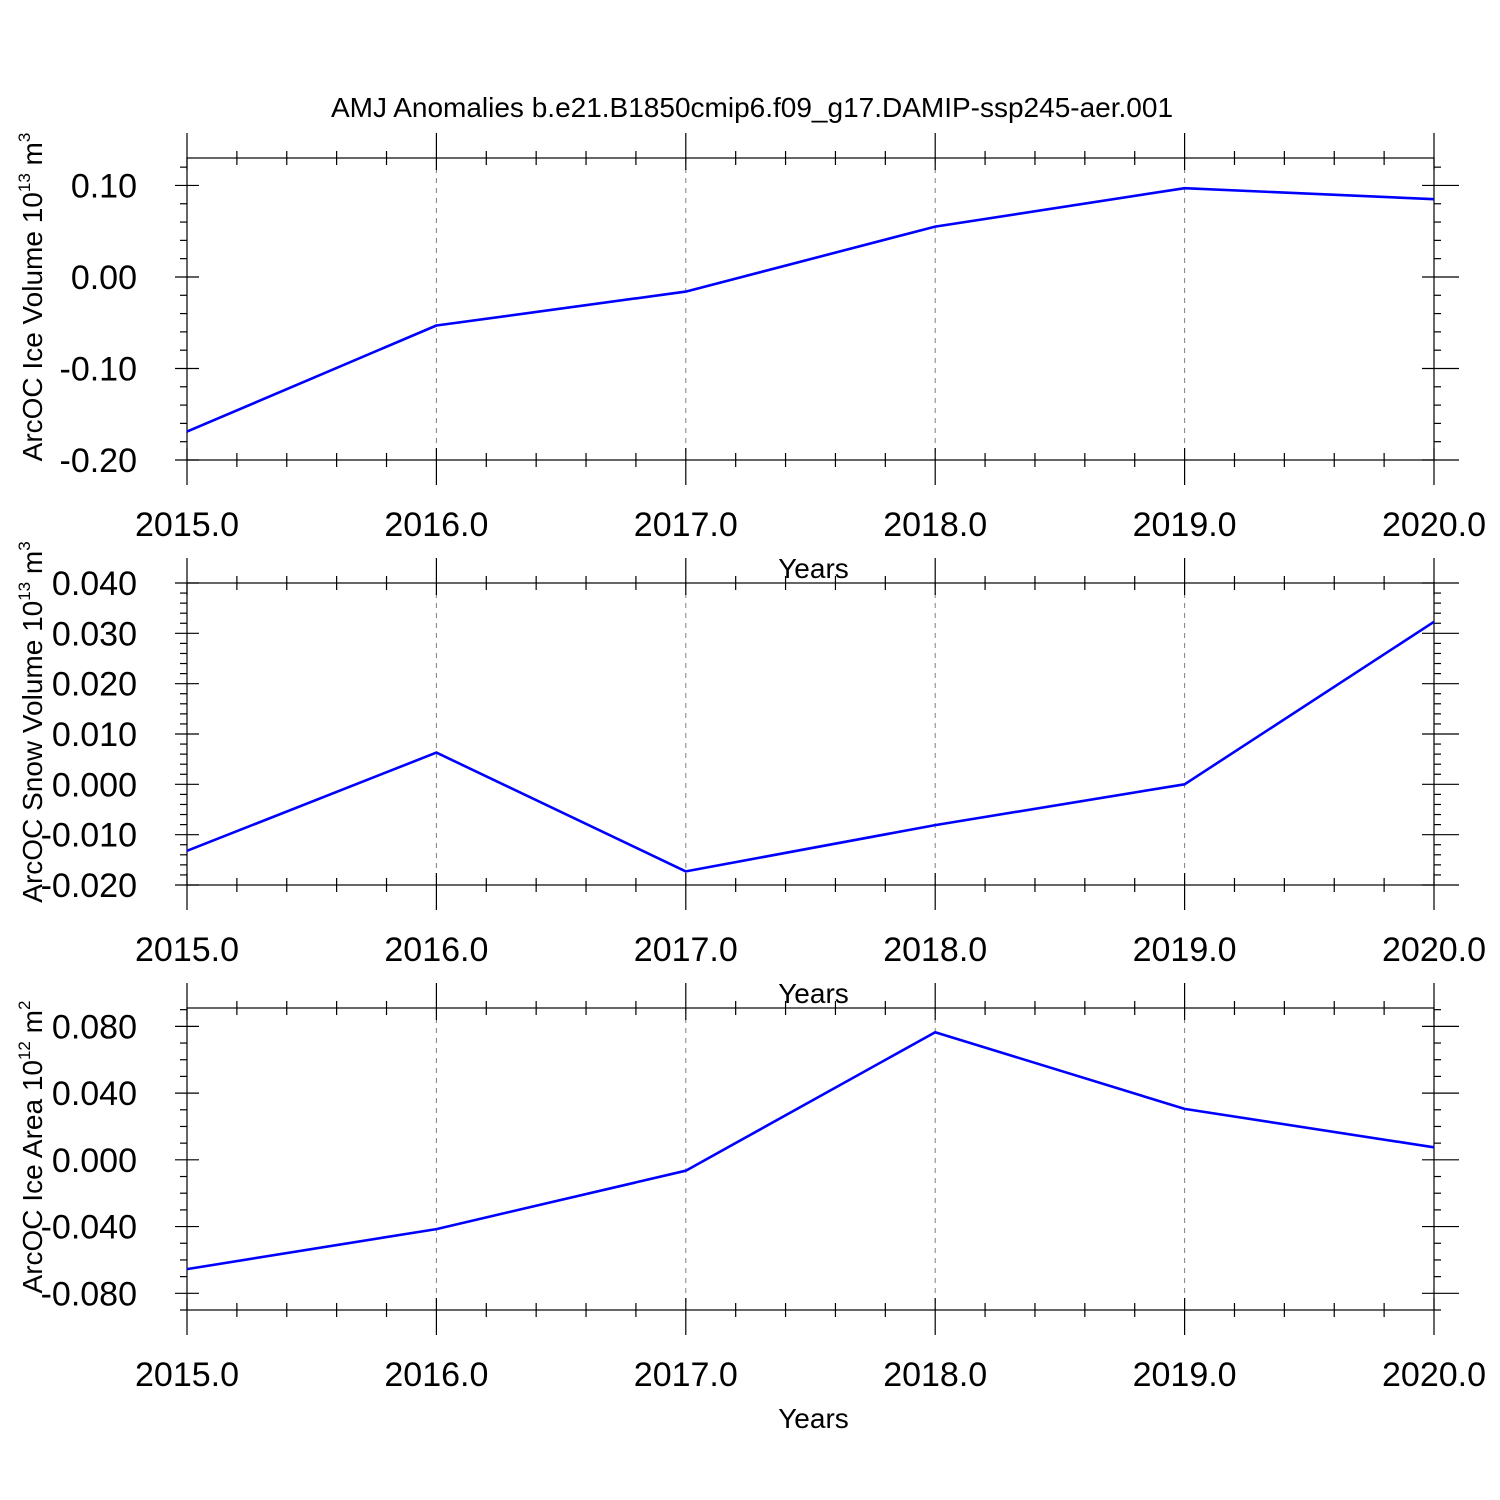  Describe the element at coordinates (24, 1050) in the screenshot. I see `y-axis-title-superscript: 12` at that location.